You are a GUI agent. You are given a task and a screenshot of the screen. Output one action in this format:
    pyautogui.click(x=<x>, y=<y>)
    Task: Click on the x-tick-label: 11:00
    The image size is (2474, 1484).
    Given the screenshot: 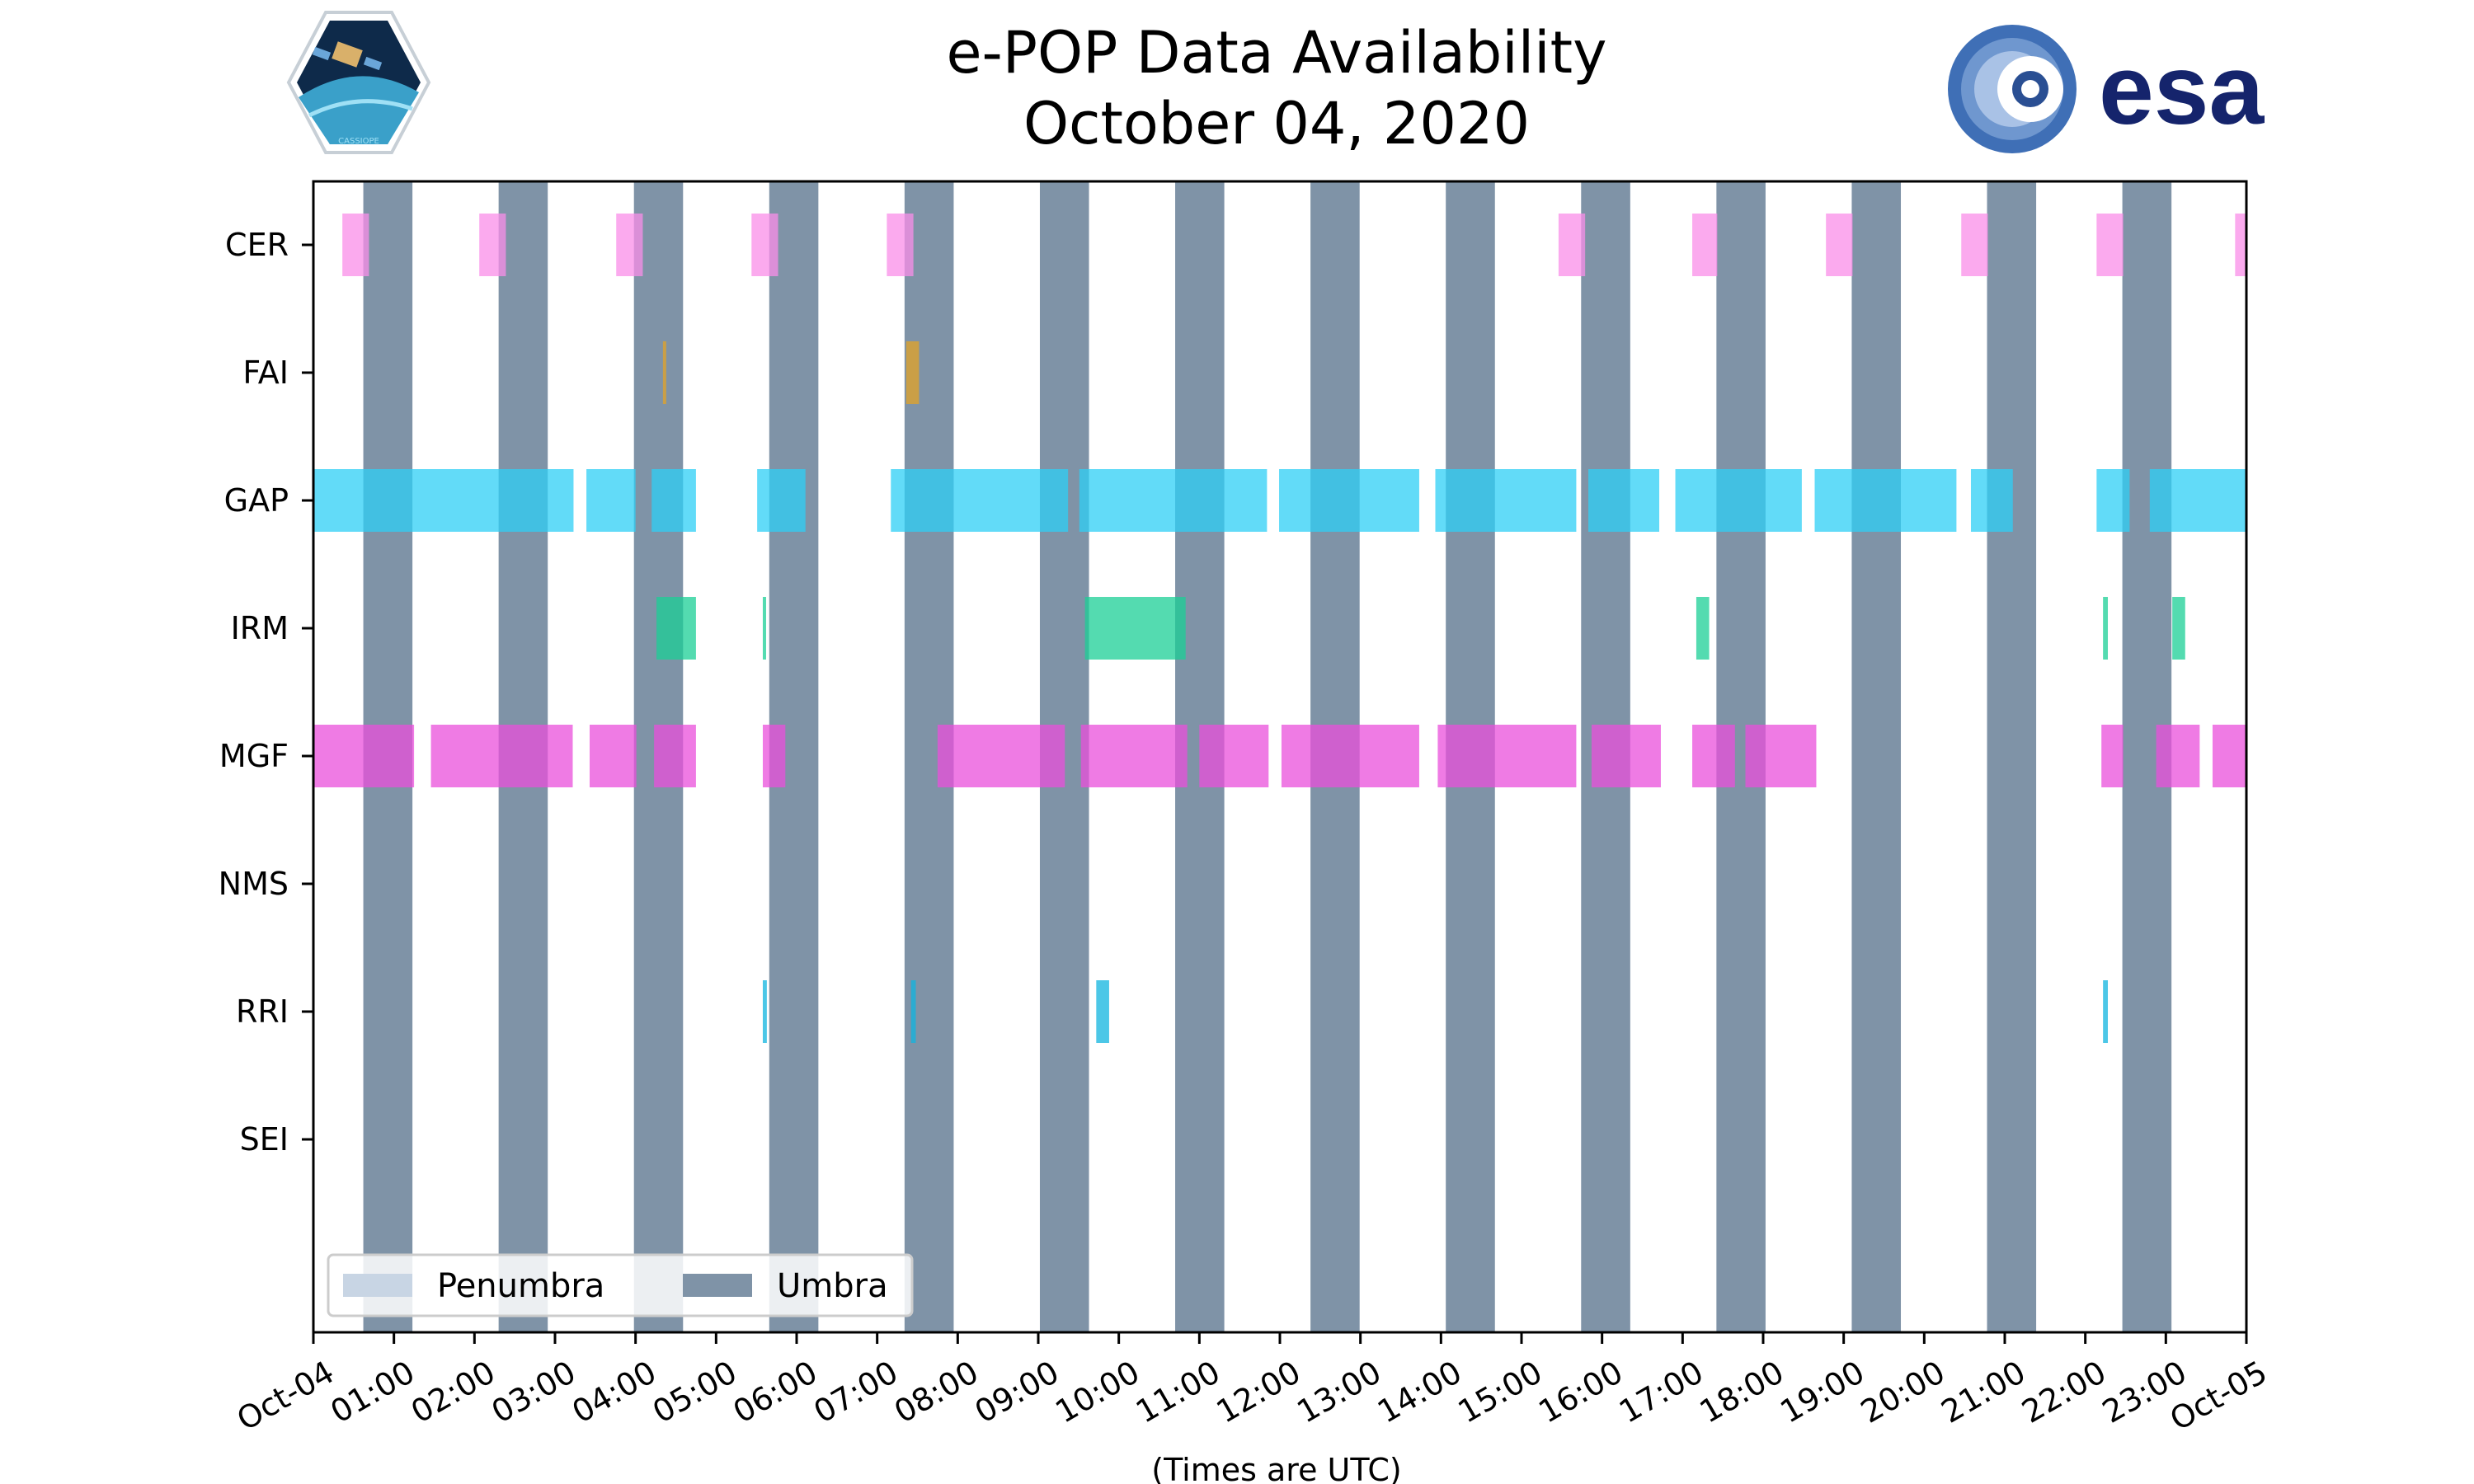 What is the action you would take?
    pyautogui.click(x=1178, y=1392)
    